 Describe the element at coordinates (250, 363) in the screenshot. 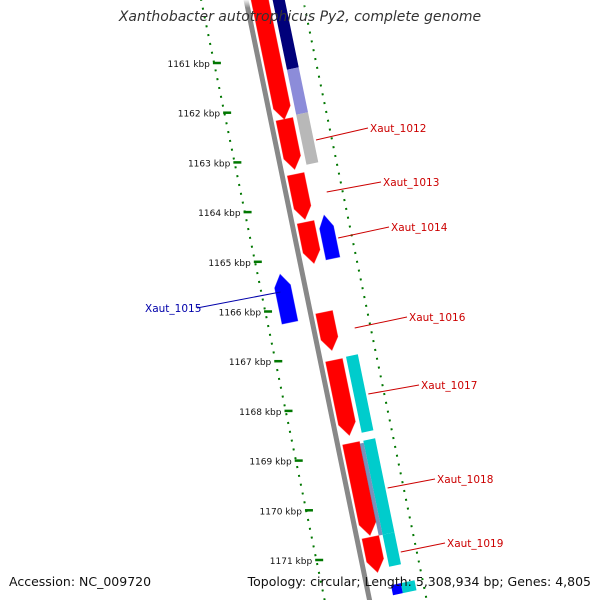

I see `ruler-tick-label: 1167 kbp` at that location.